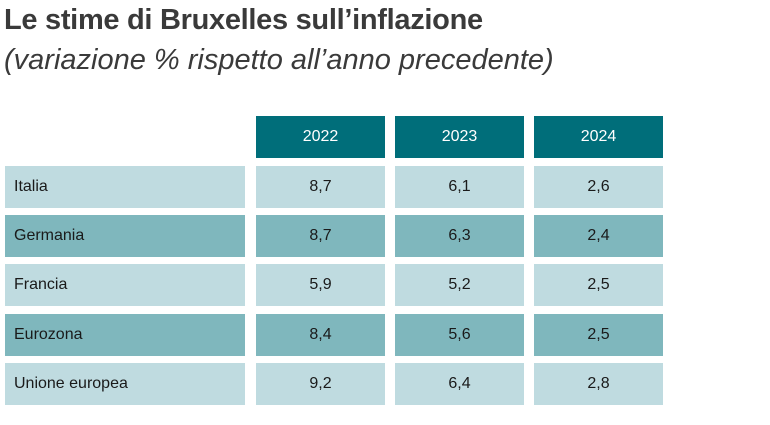 This screenshot has width=770, height=425. What do you see at coordinates (598, 384) in the screenshot?
I see `data-cell: 2,8` at bounding box center [598, 384].